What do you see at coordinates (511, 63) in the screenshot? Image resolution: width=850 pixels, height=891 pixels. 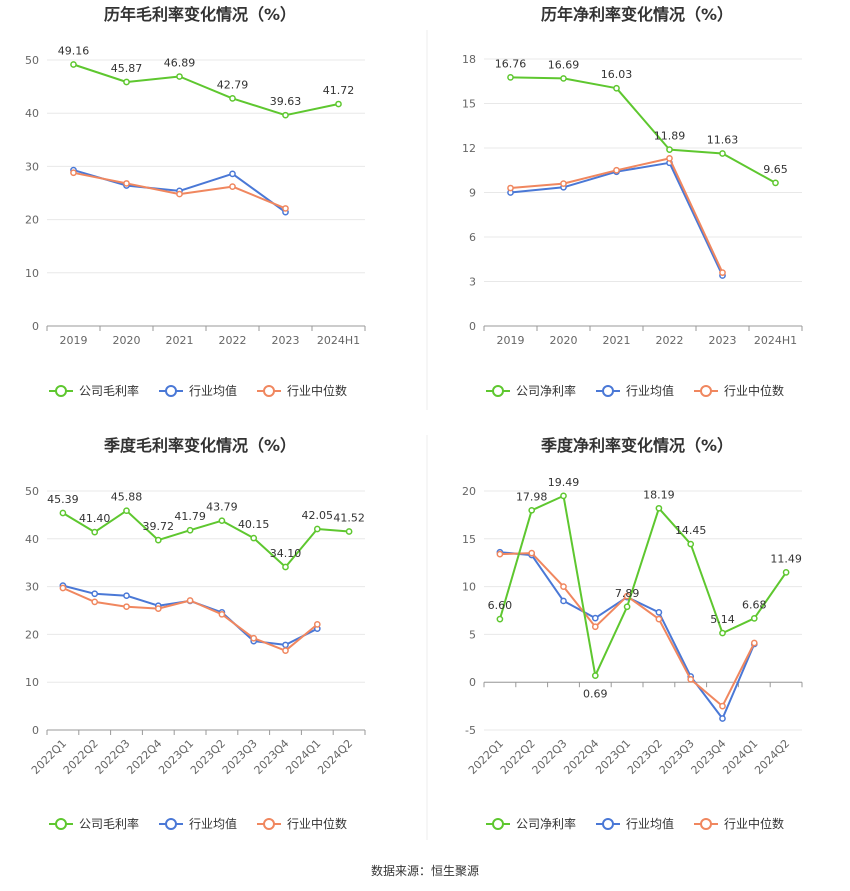 I see `data-label: 16.76` at bounding box center [511, 63].